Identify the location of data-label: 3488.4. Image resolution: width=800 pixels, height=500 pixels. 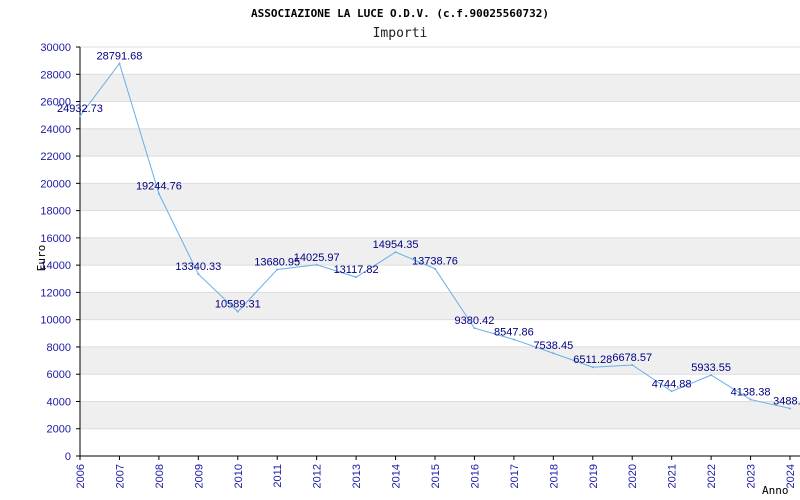
(786, 401).